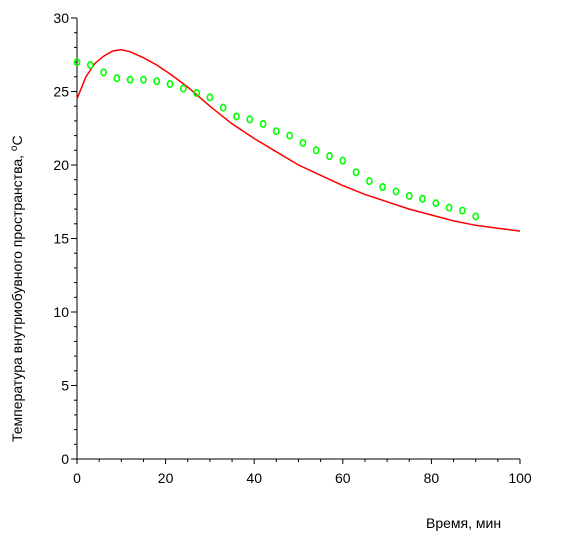  I want to click on x-axis: 0 20 40 60 80 100, so click(302, 472).